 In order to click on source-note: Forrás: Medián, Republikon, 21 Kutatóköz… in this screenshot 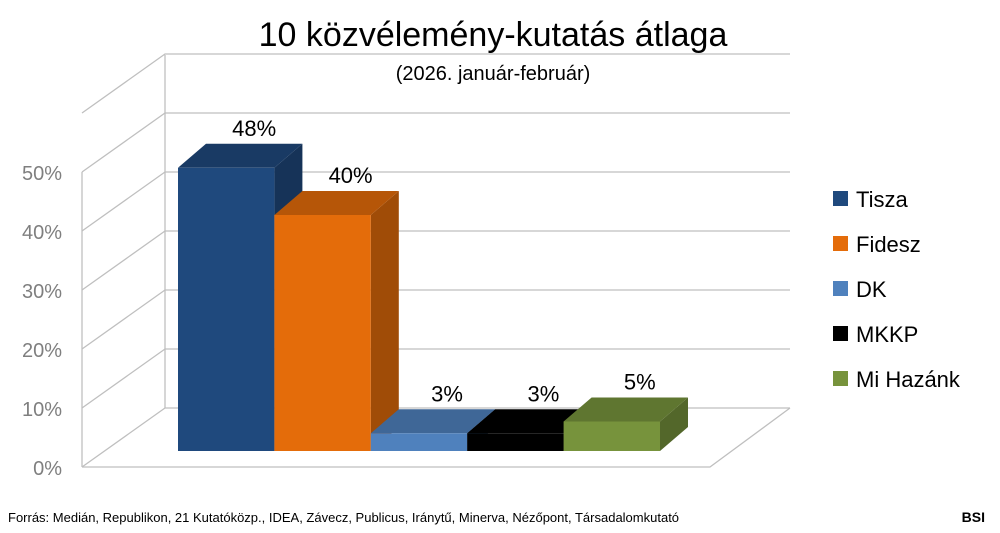, I will do `click(343, 517)`.